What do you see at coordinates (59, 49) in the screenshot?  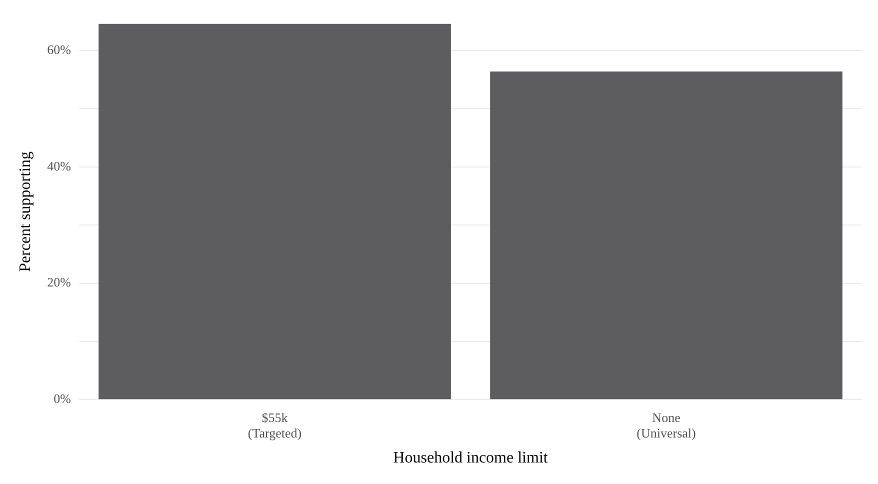 I see `y-tick-label: 60%` at bounding box center [59, 49].